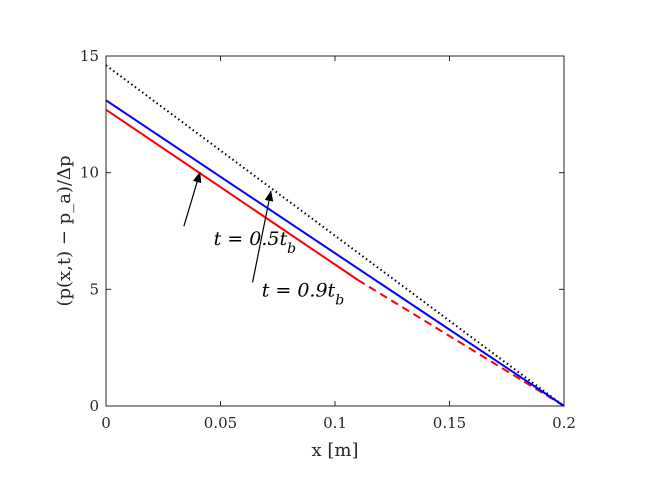 This screenshot has height=487, width=649. What do you see at coordinates (94, 406) in the screenshot?
I see `y-tick-label: 0` at bounding box center [94, 406].